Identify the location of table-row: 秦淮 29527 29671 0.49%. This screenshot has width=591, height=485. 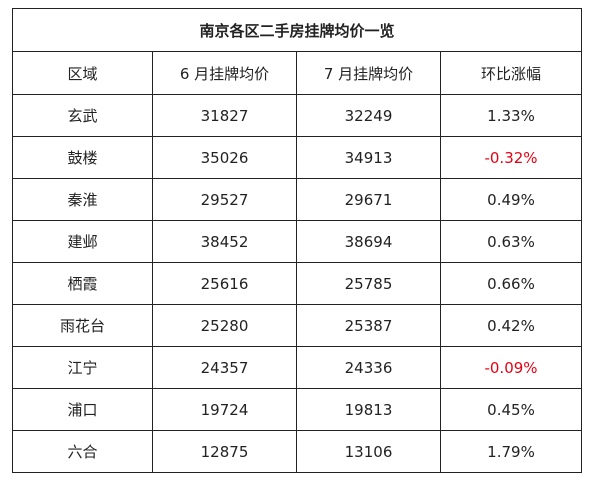
(297, 199).